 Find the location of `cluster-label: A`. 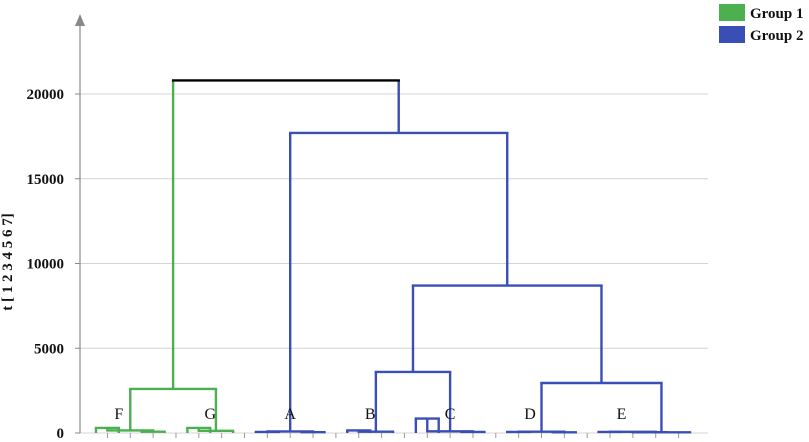

cluster-label: A is located at coordinates (290, 414).